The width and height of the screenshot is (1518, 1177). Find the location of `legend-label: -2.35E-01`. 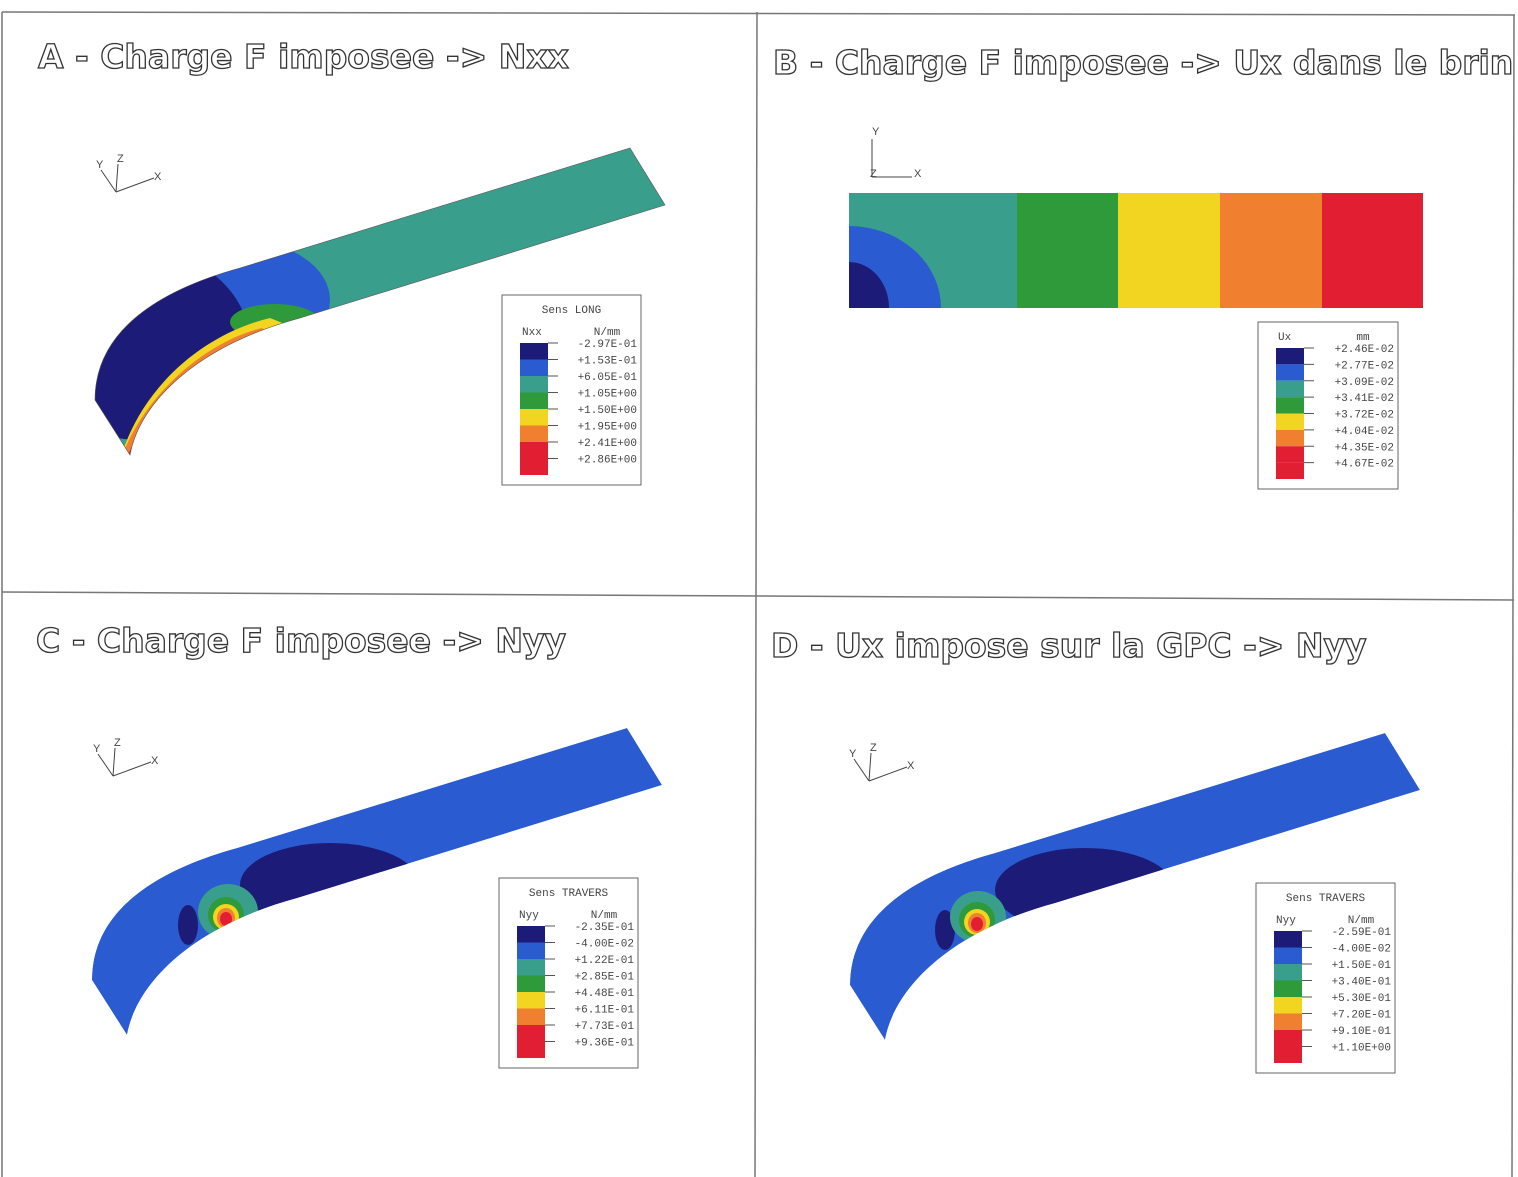

legend-label: -2.35E-01 is located at coordinates (605, 928).